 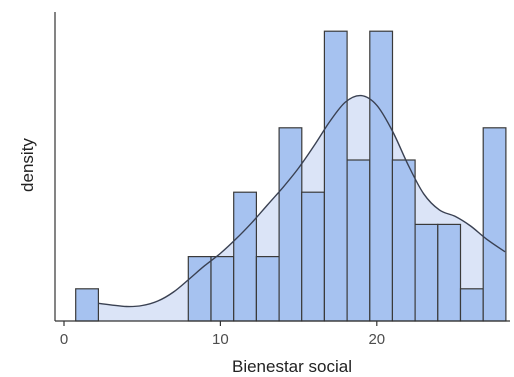 What do you see at coordinates (64, 339) in the screenshot?
I see `x-tick-label: 0` at bounding box center [64, 339].